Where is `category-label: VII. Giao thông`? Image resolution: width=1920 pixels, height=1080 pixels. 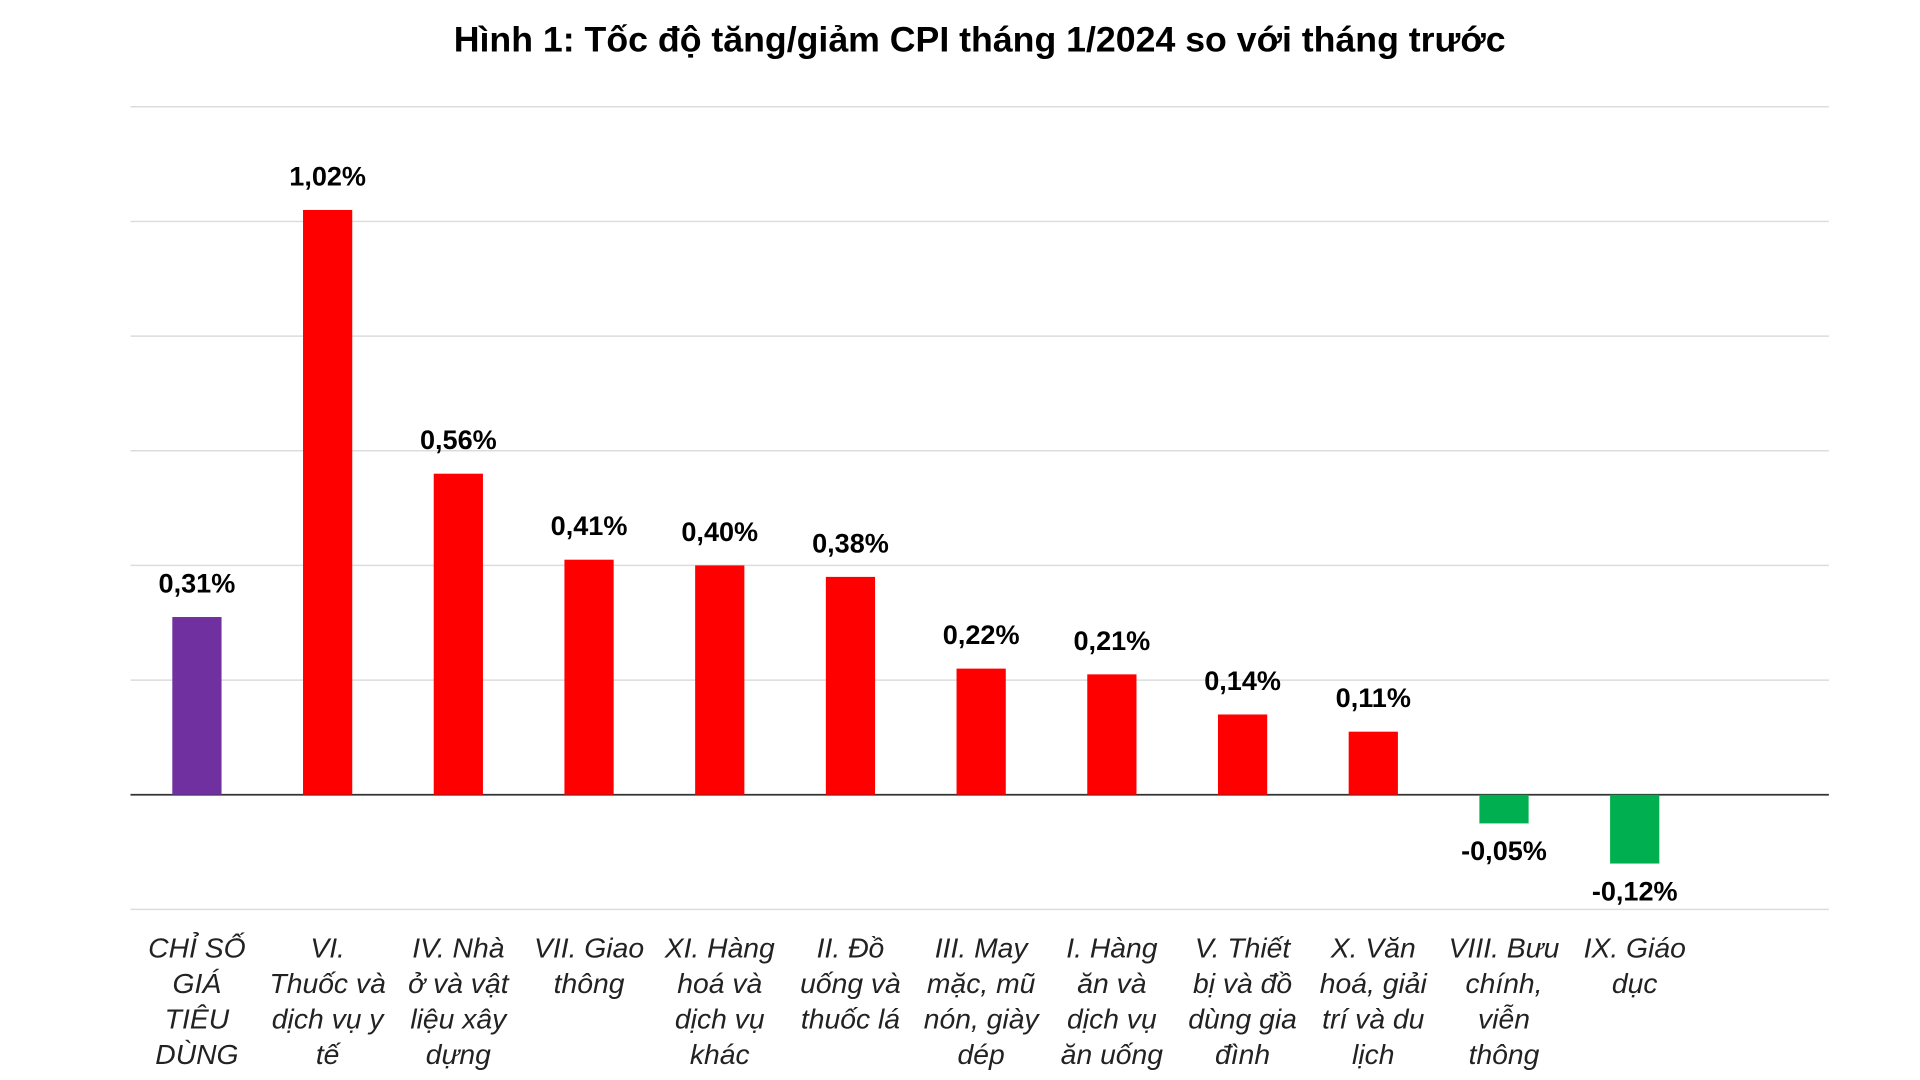
category-label: VII. Giao thông is located at coordinates (589, 965).